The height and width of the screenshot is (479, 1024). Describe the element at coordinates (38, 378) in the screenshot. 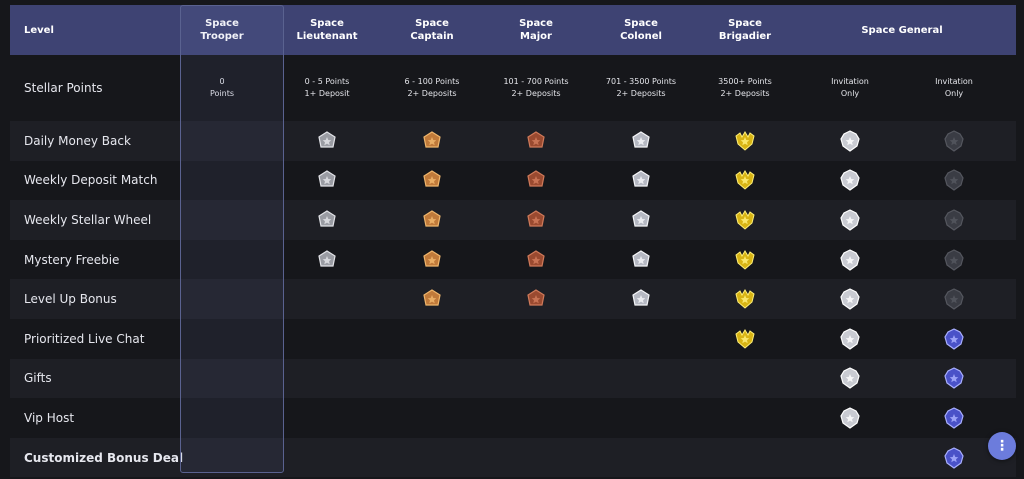

I see `benefit-label: Gifts` at that location.